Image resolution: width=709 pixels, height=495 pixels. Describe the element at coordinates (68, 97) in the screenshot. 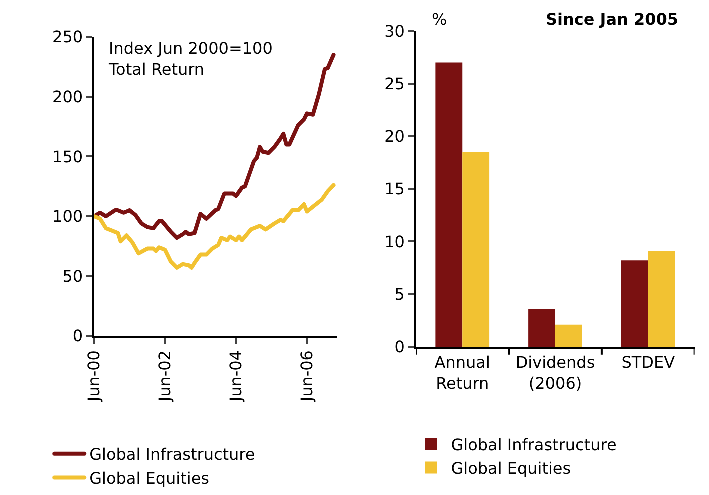

I see `y-tick-label: 200` at that location.